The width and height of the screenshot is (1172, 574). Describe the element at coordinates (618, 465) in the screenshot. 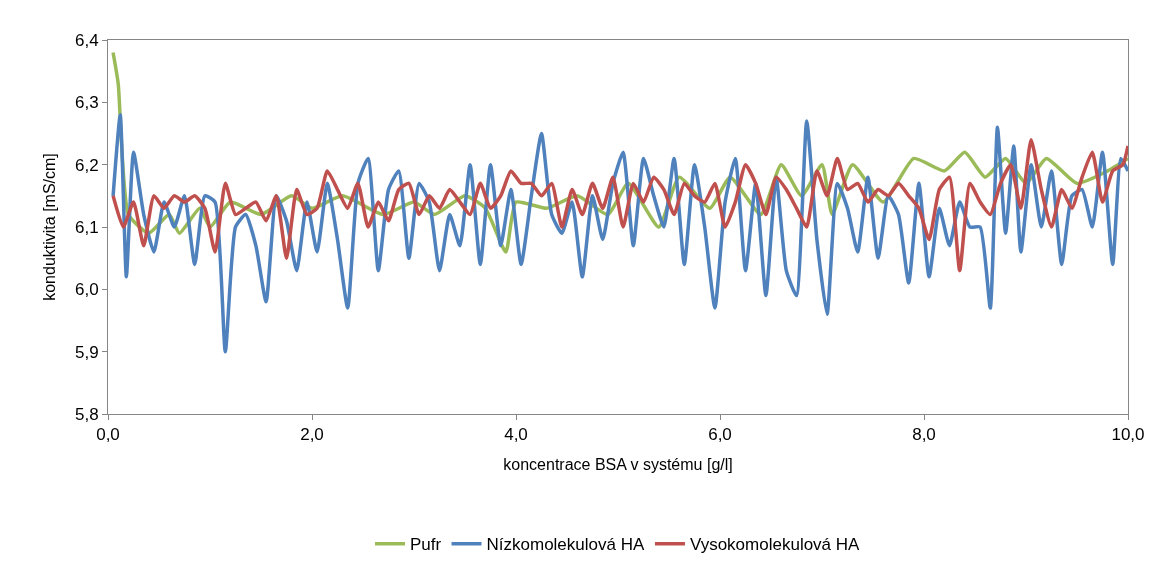

I see `x-axis-title: koncentrace BSA v systému [g/l]` at that location.